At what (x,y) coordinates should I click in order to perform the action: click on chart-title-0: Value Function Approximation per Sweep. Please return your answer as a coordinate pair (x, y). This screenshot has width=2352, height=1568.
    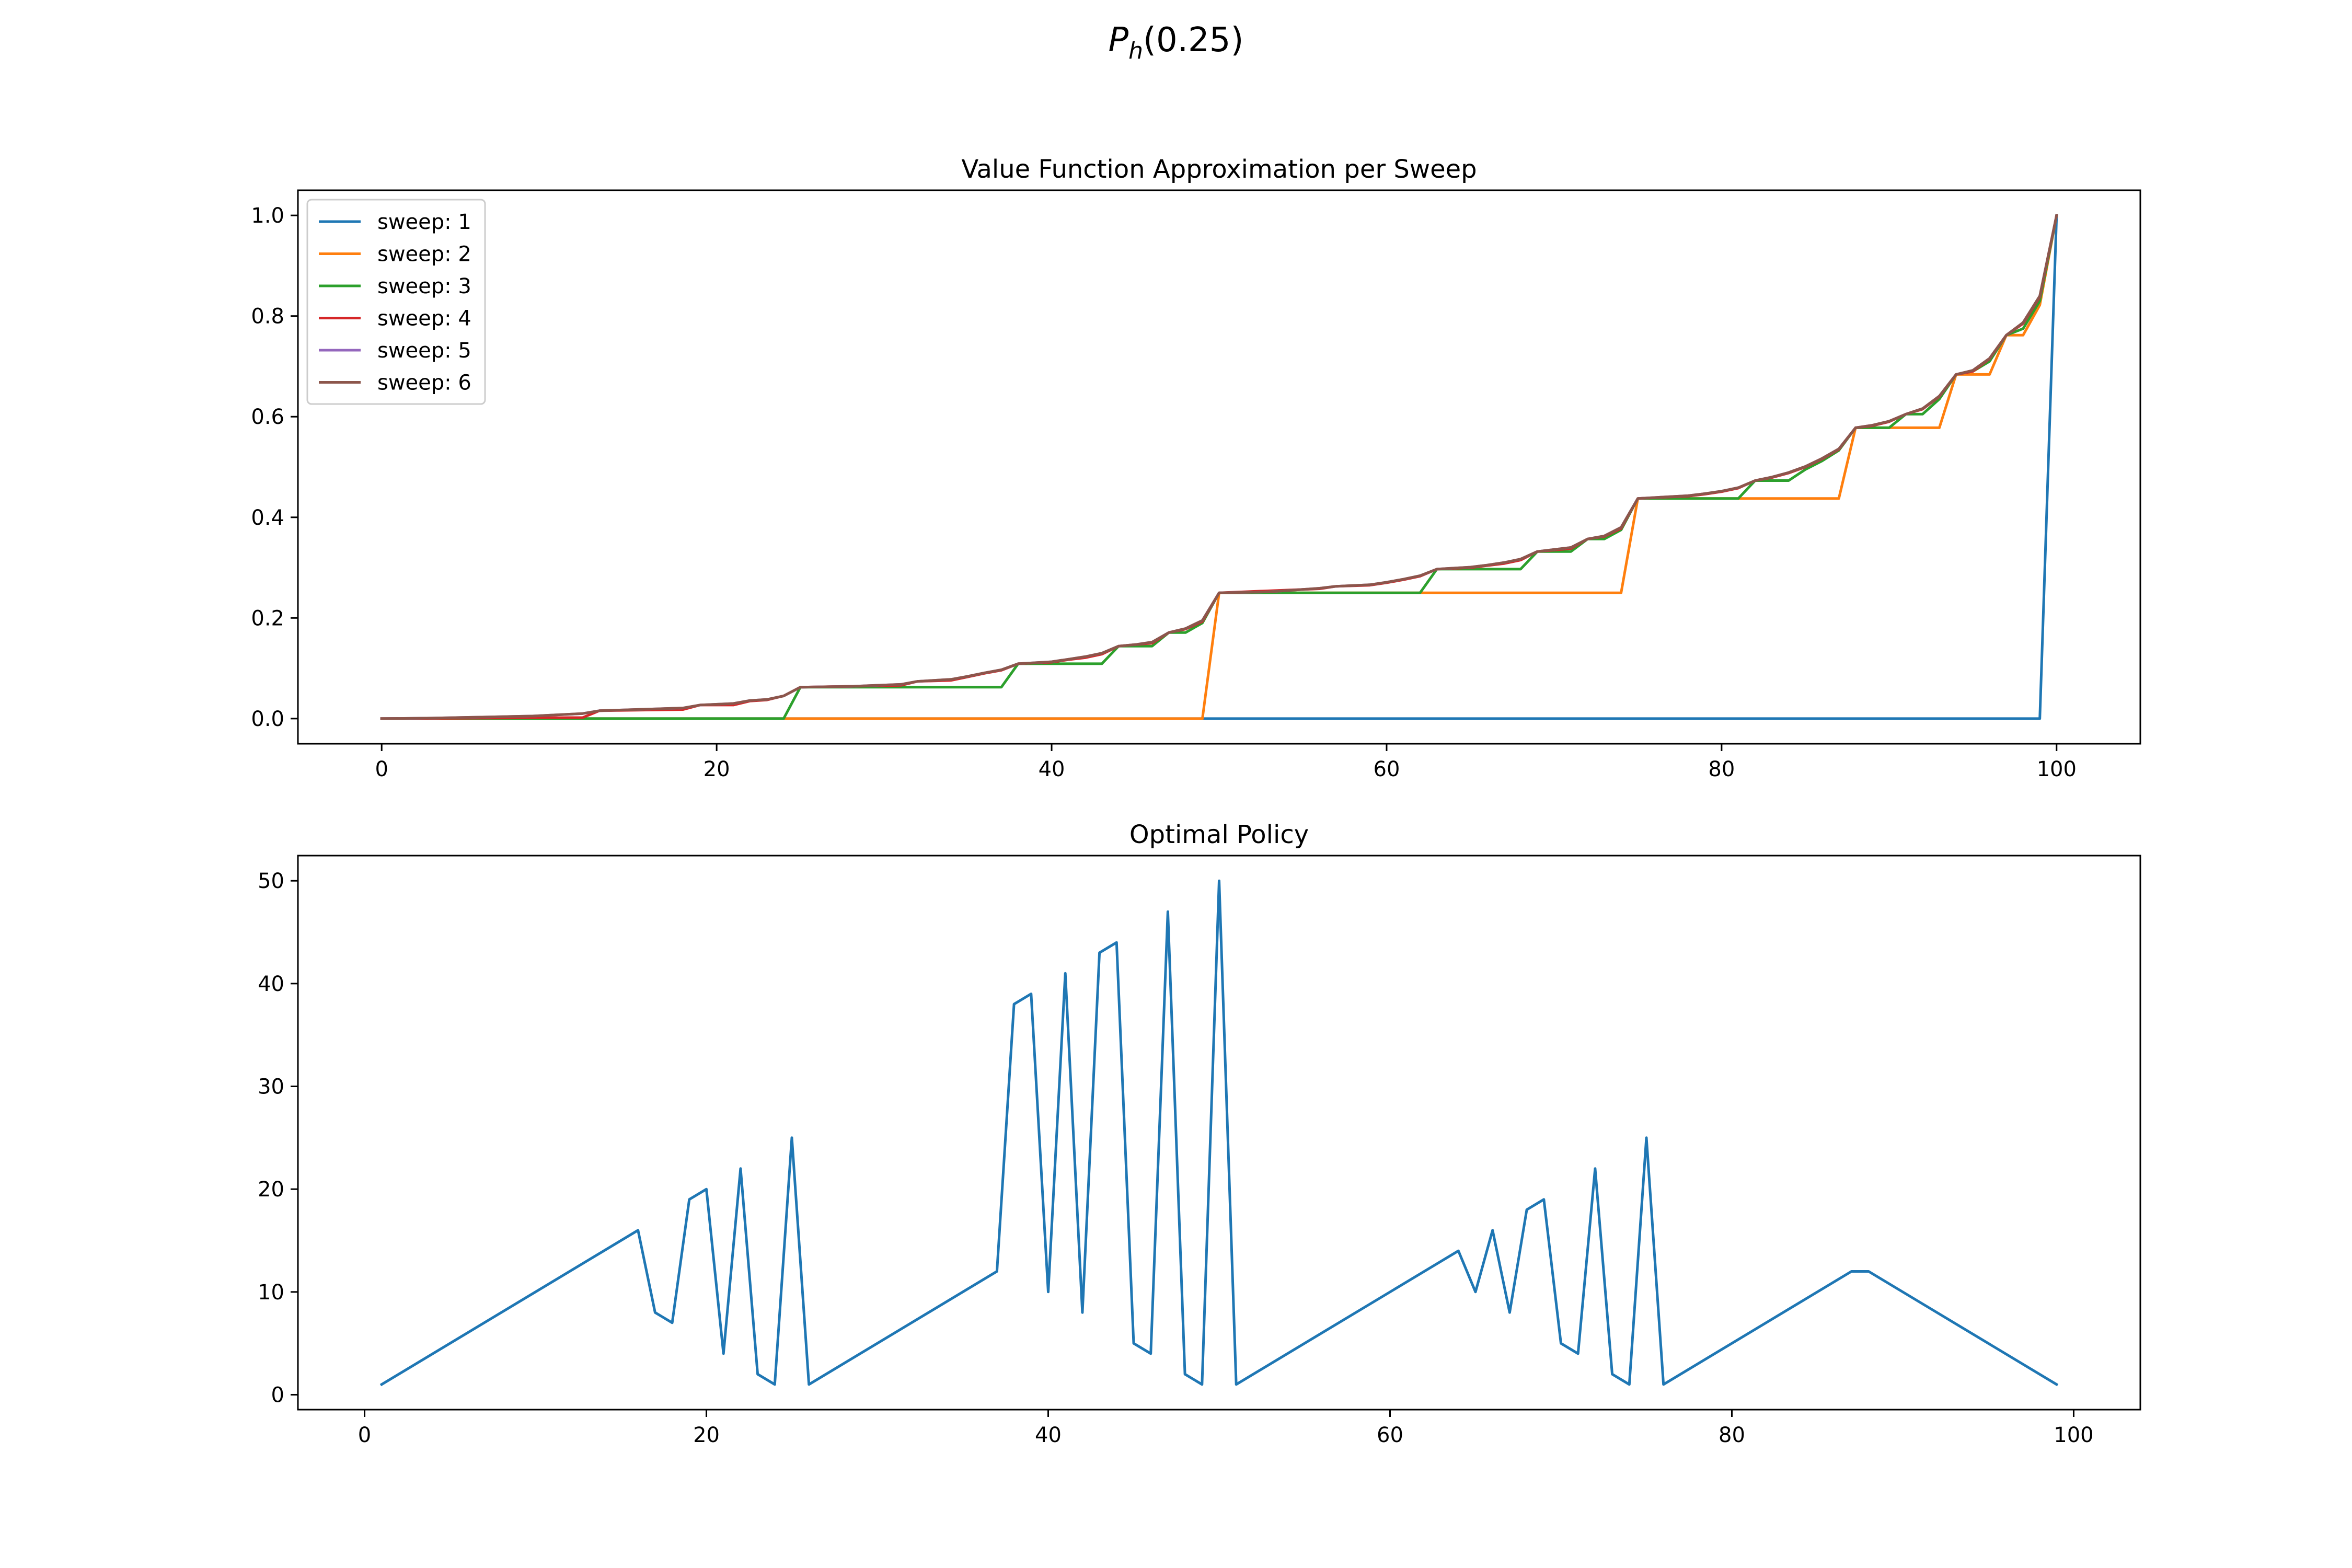
    Looking at the image, I should click on (1219, 169).